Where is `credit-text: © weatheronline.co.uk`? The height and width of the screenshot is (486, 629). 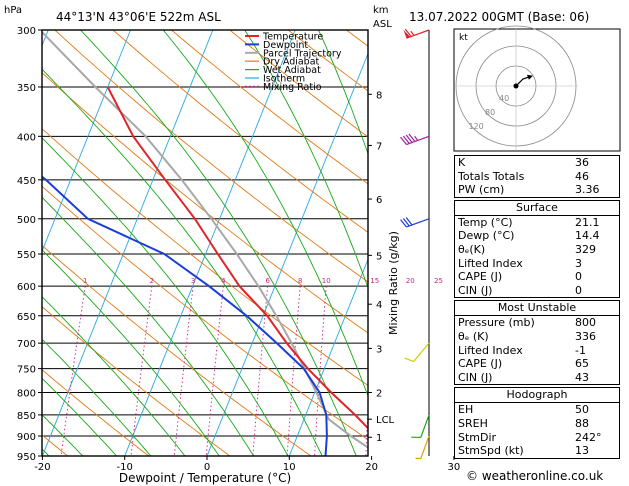
credit-text: © weatheronline.co.uk is located at coordinates (535, 476).